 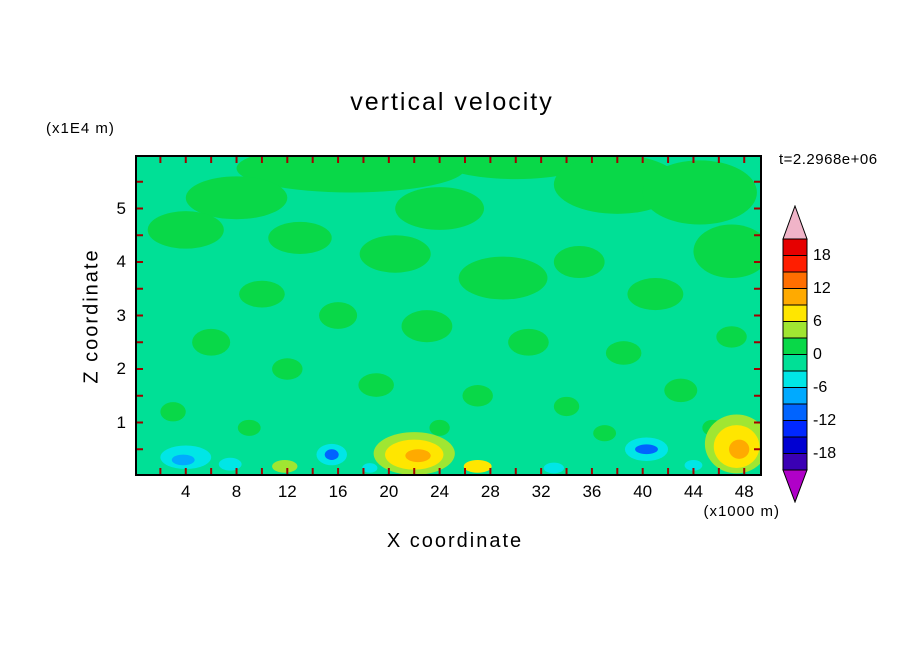 I want to click on chart-title: vertical velocity, so click(x=452, y=102).